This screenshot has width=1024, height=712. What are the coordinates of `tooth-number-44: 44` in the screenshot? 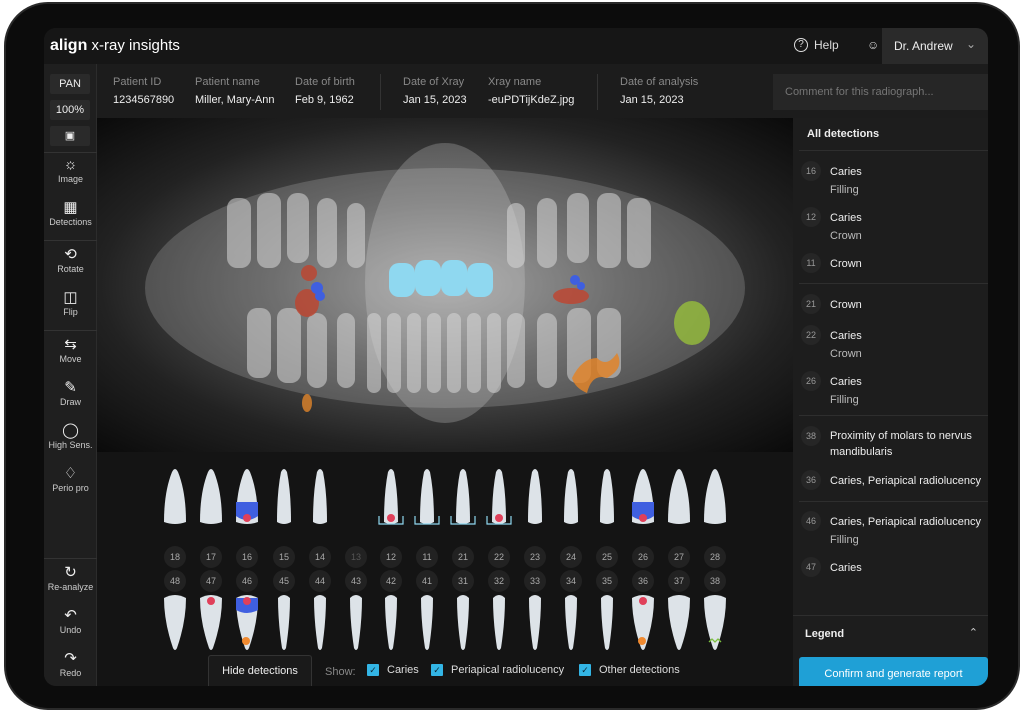 It's located at (320, 581).